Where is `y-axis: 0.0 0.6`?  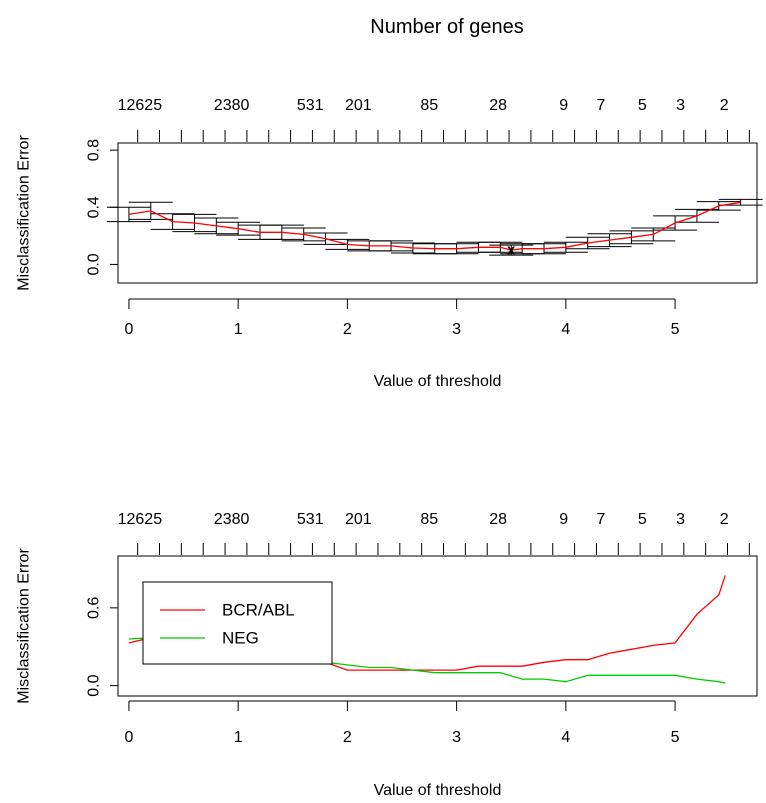
y-axis: 0.0 0.6 is located at coordinates (102, 647).